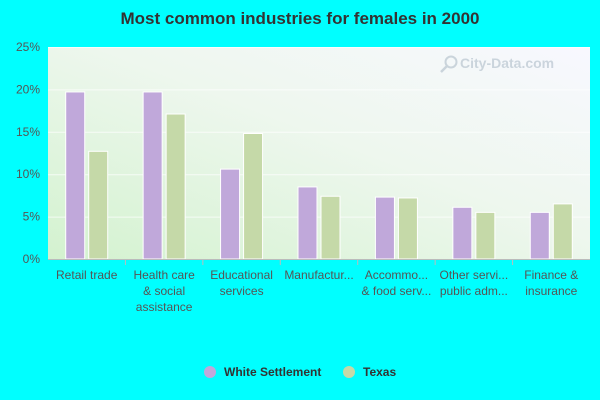 This screenshot has height=400, width=600. What do you see at coordinates (87, 275) in the screenshot?
I see `x-category-label: Retail trade` at bounding box center [87, 275].